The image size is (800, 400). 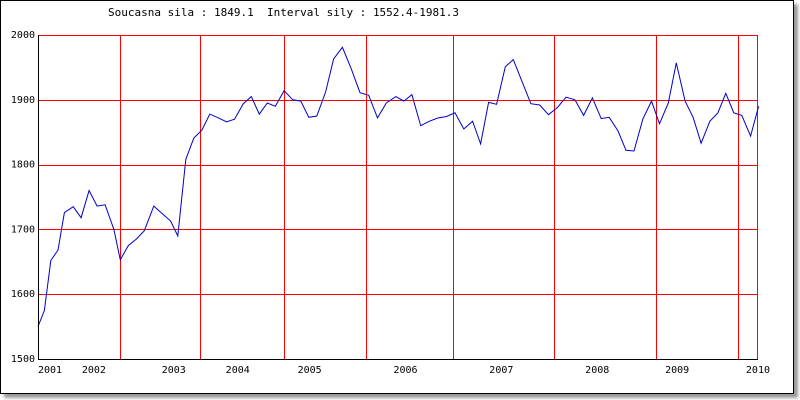 I want to click on x-tick-label: 2006, so click(x=405, y=370).